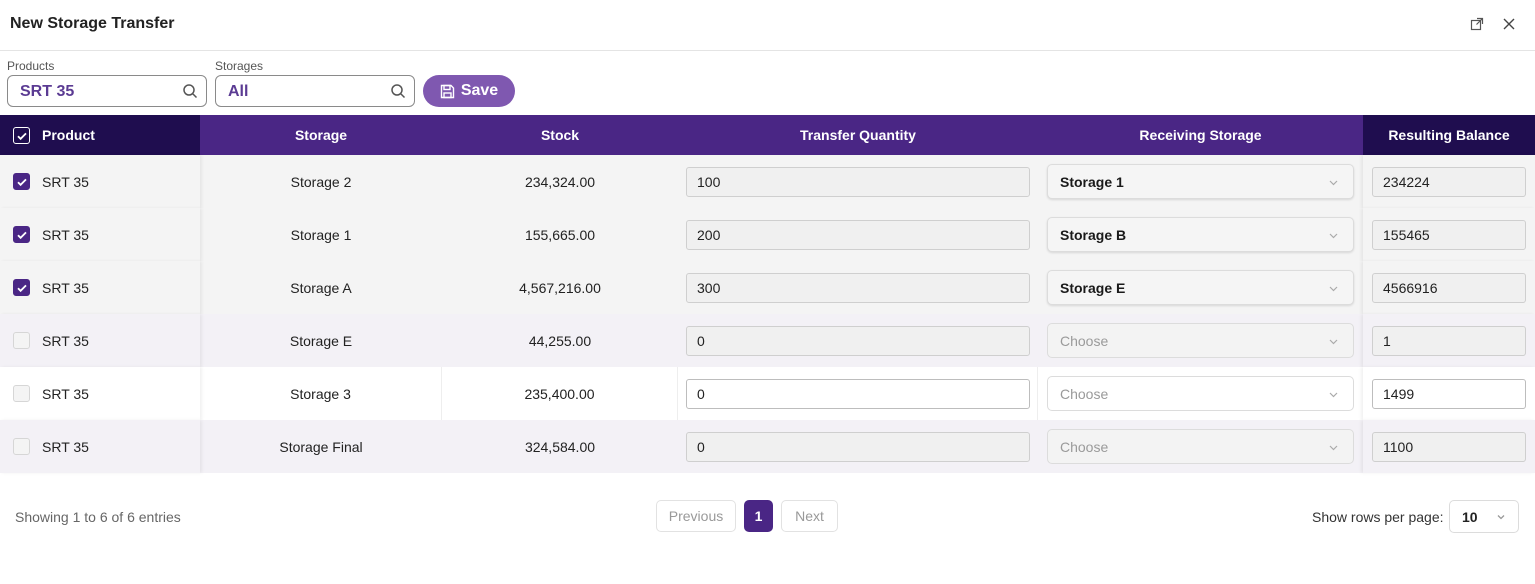 Image resolution: width=1535 pixels, height=584 pixels. Describe the element at coordinates (560, 181) in the screenshot. I see `stock-cell: 234,324.00` at that location.